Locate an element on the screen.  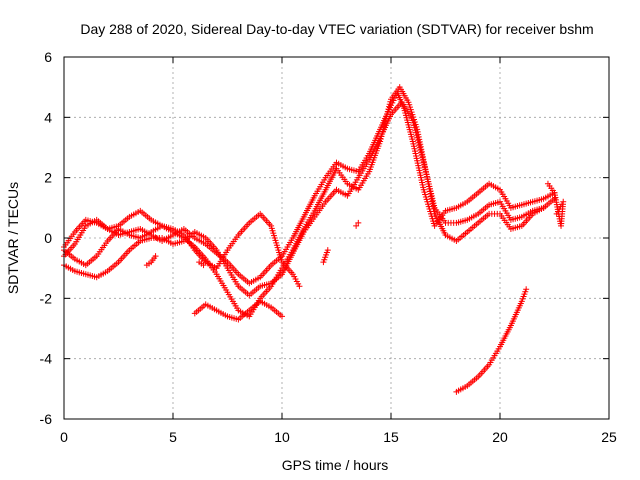
y-tick-label: 4 is located at coordinates (48, 117).